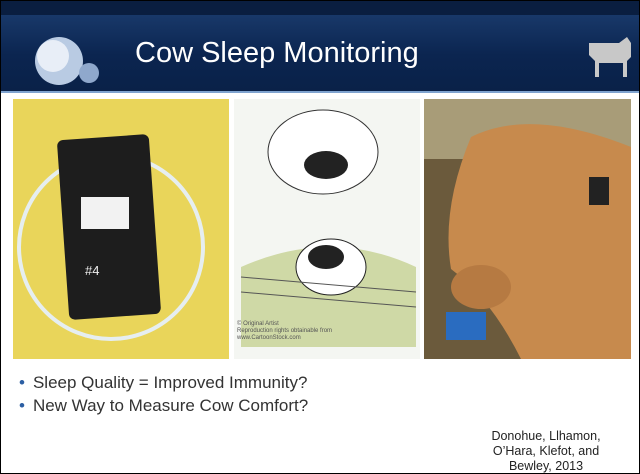 This screenshot has height=474, width=640. Describe the element at coordinates (277, 53) in the screenshot. I see `slide-title: Cow Sleep Monitoring` at that location.